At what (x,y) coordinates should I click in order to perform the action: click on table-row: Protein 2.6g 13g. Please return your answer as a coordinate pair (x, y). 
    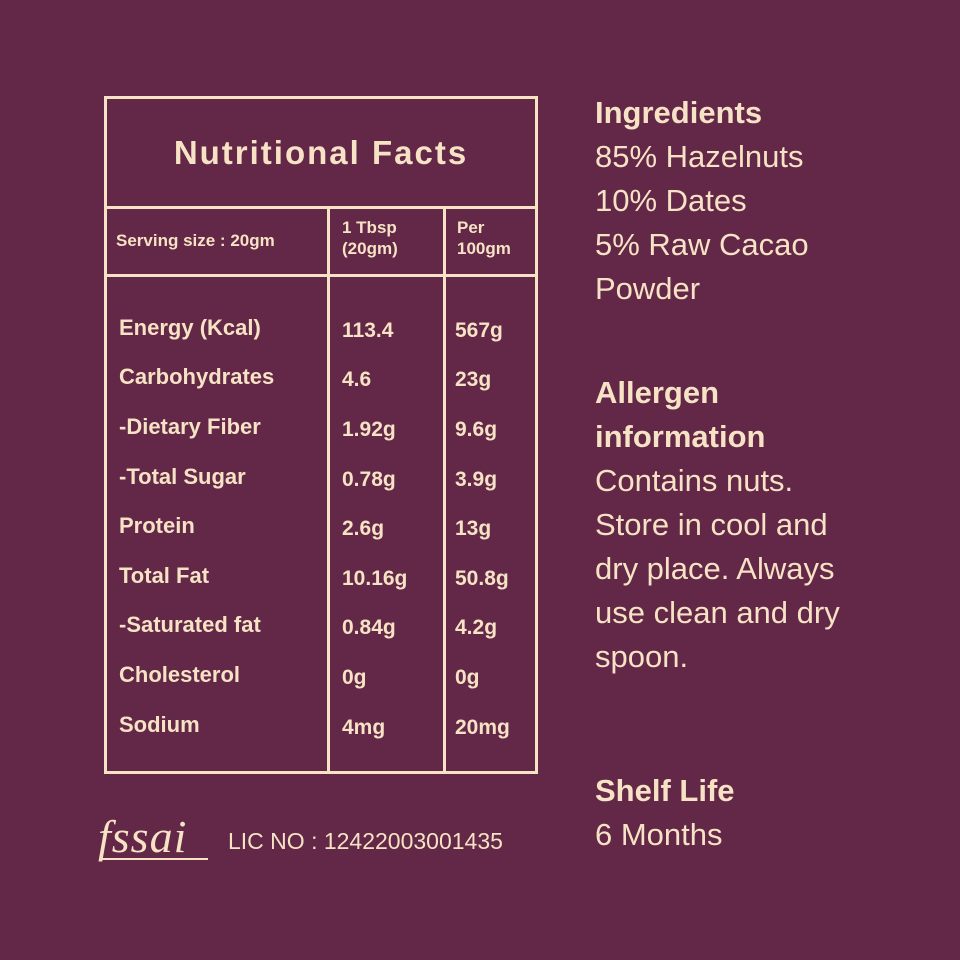
    Looking at the image, I should click on (321, 533).